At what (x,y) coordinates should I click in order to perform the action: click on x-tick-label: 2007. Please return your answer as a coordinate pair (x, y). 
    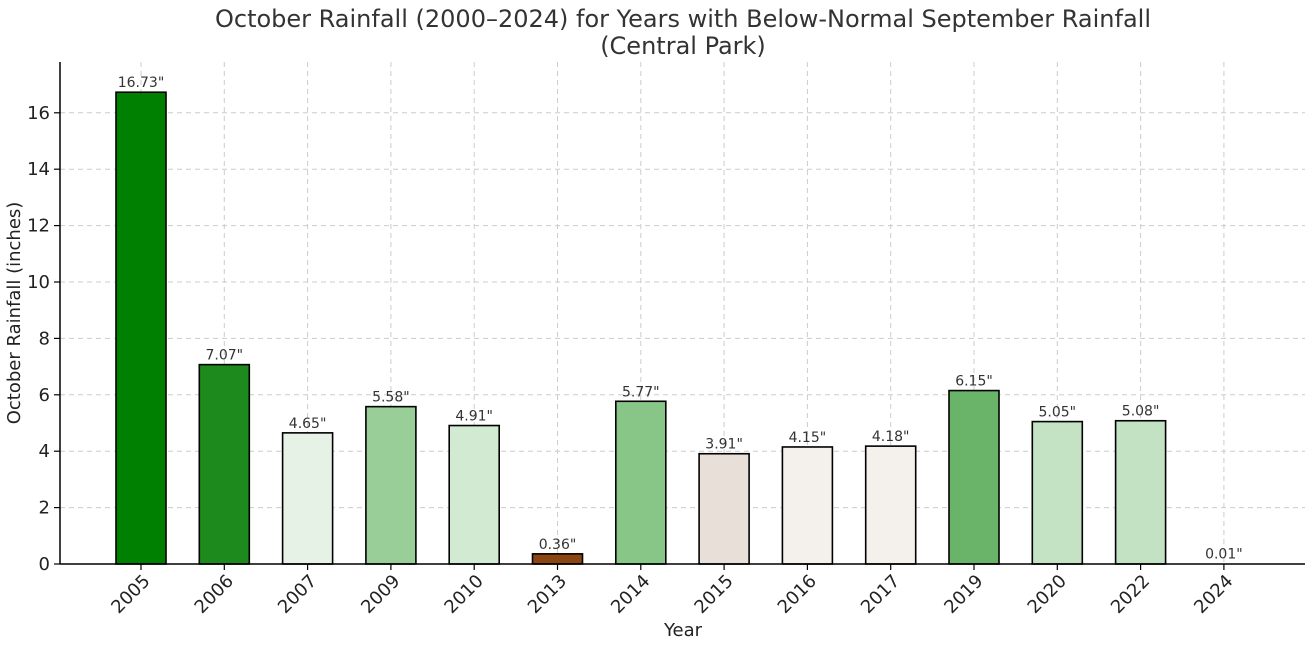
    Looking at the image, I should click on (297, 594).